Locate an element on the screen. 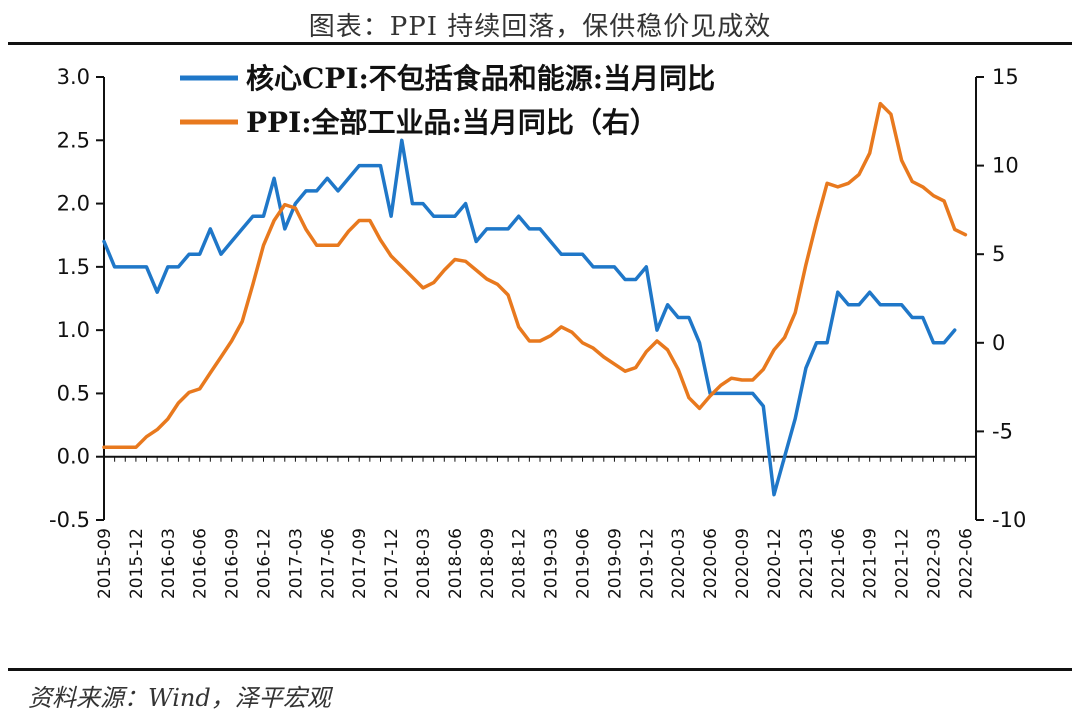 This screenshot has height=715, width=1080. x-tick-label: 2019-09 is located at coordinates (615, 563).